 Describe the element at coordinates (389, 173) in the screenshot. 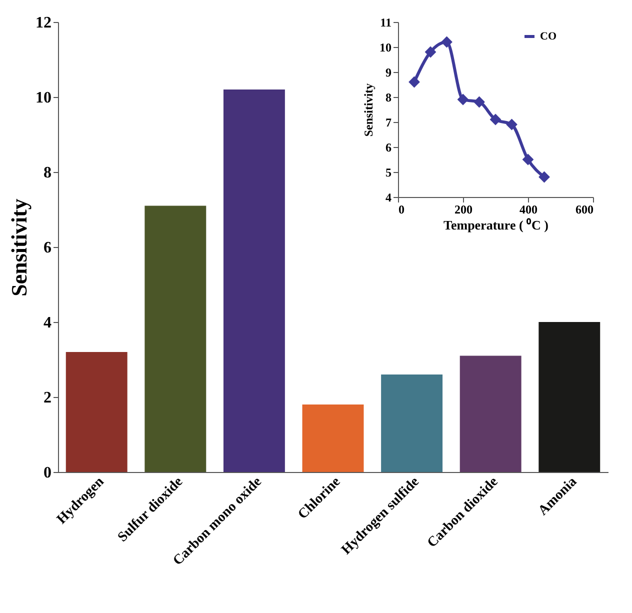

I see `y-tick-label: 5` at that location.